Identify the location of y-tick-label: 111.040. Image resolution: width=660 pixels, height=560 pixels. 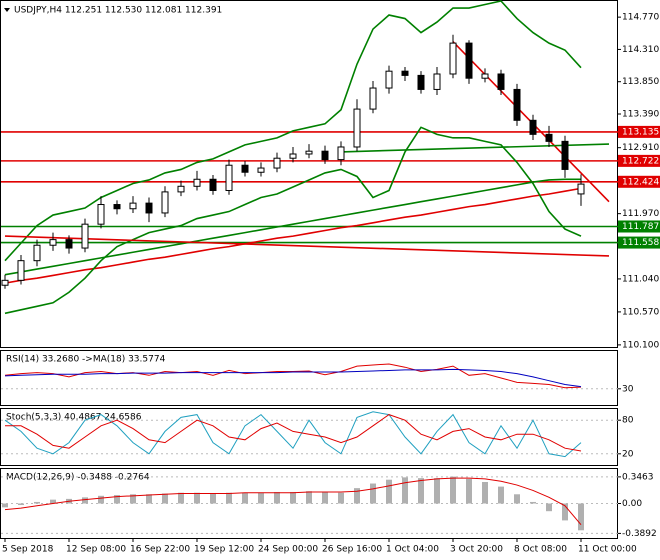
(640, 279).